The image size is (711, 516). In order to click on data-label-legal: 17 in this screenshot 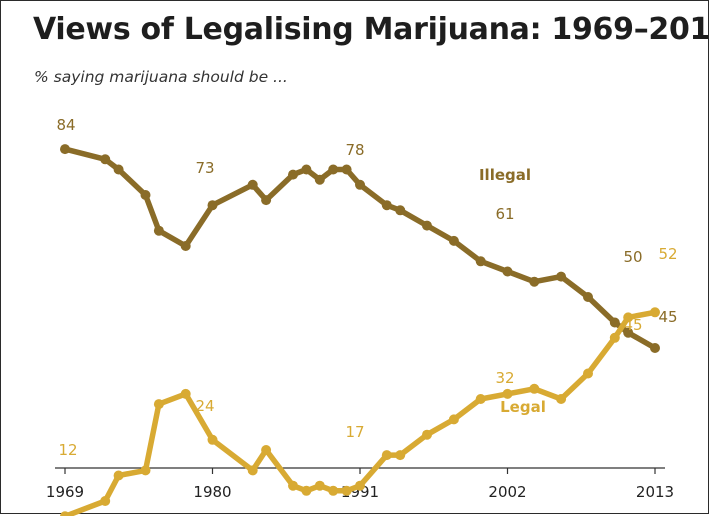, I will do `click(354, 432)`.